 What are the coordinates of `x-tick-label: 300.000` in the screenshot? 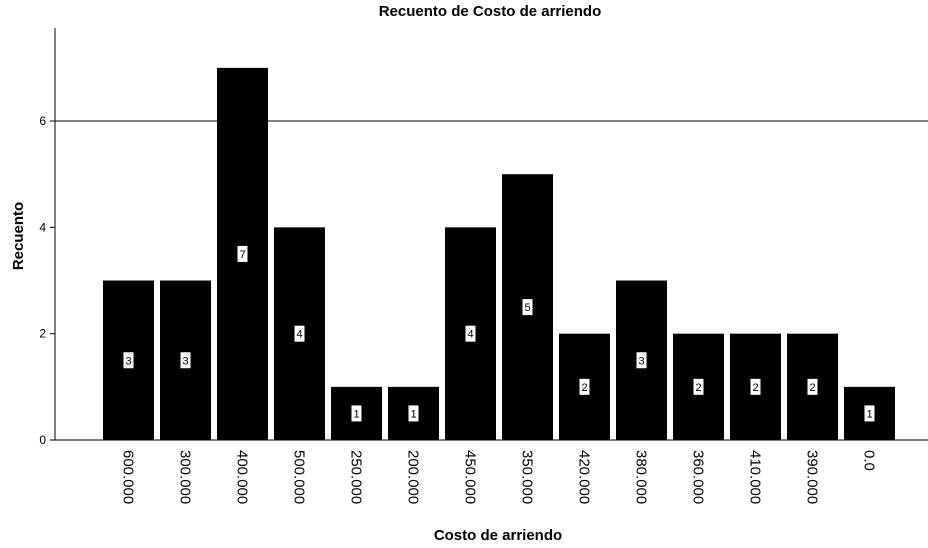 It's located at (185, 477).